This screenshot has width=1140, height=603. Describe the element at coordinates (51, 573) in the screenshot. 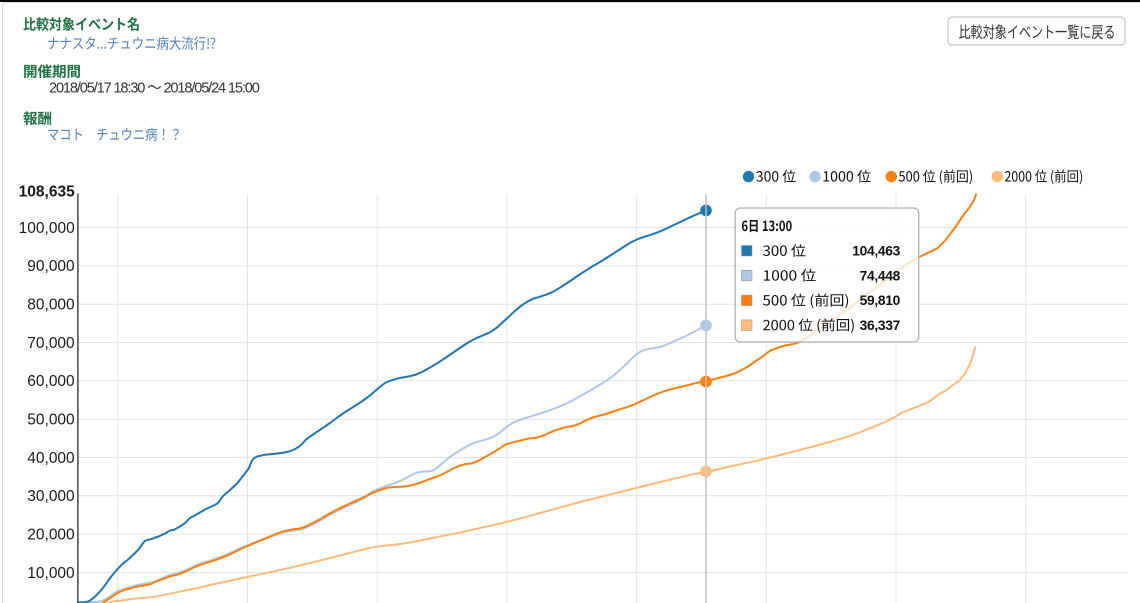

I see `svg-text: 10,000` at that location.